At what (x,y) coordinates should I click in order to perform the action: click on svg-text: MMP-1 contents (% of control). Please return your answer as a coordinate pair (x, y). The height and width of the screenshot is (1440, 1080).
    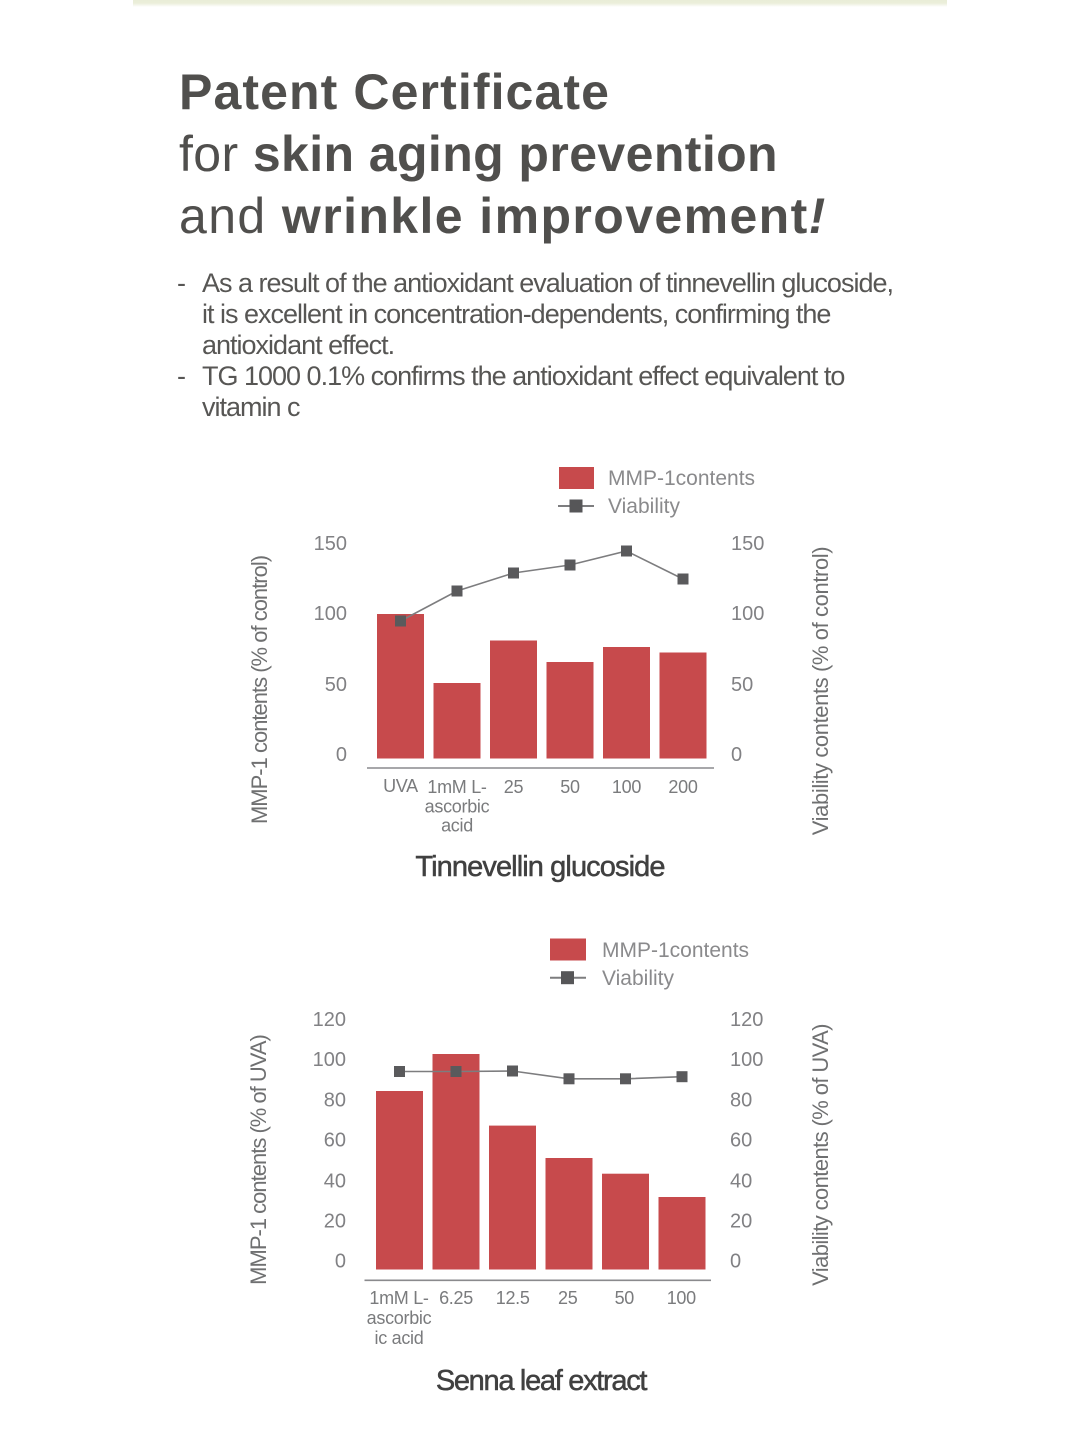
    Looking at the image, I should click on (259, 690).